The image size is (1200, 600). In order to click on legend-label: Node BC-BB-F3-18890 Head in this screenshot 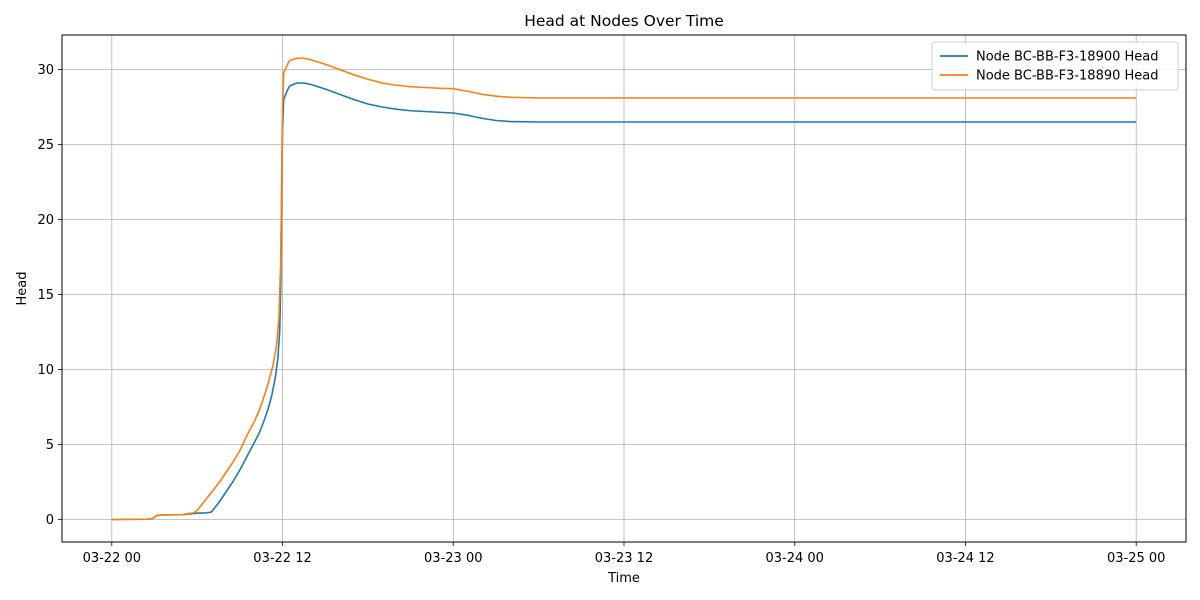, I will do `click(1067, 76)`.